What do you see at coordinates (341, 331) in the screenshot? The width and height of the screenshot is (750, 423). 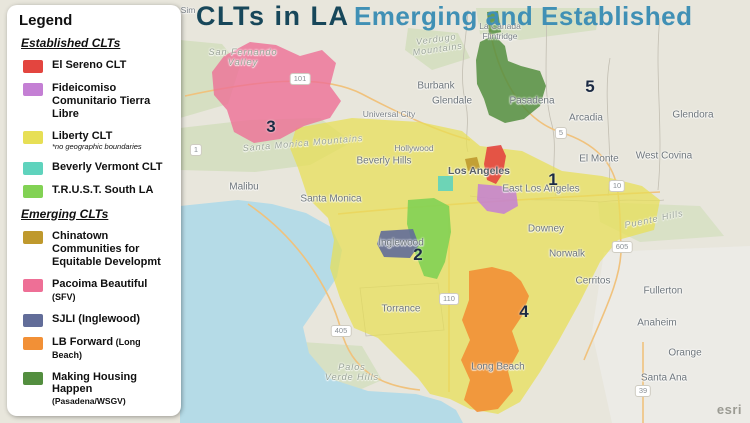 I see `route-shield: 405` at bounding box center [341, 331].